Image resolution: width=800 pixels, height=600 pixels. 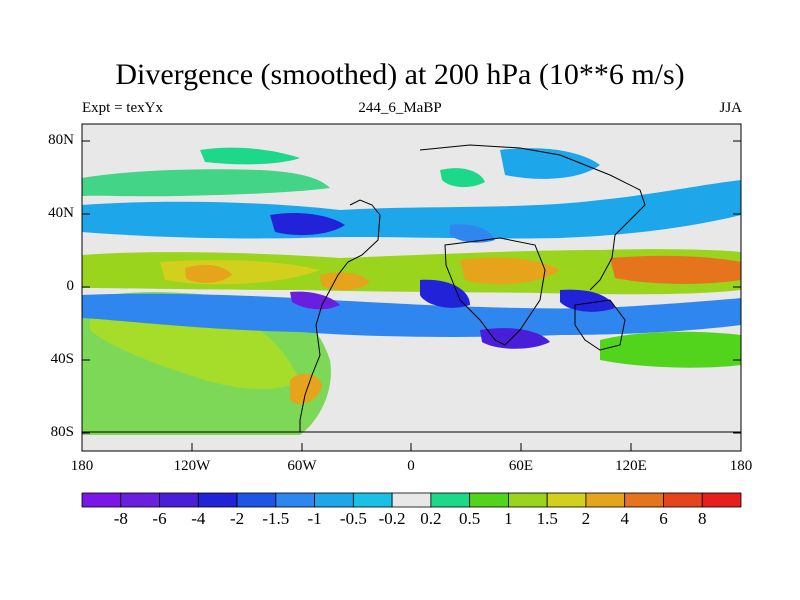 I want to click on colorbar-label: -6, so click(x=159, y=518).